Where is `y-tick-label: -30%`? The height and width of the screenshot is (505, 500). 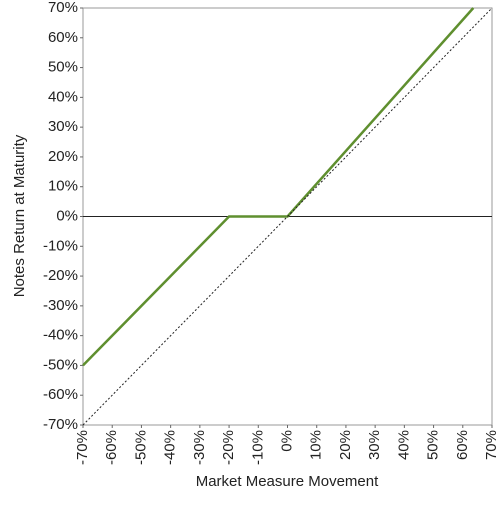 y-tick-label: -30% is located at coordinates (60, 305).